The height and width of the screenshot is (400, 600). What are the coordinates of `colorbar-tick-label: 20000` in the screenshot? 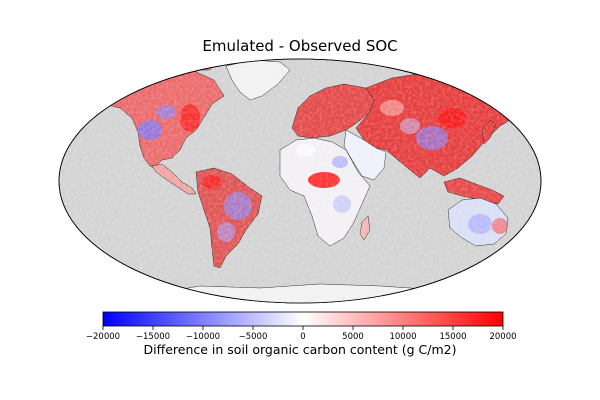 It's located at (502, 337).